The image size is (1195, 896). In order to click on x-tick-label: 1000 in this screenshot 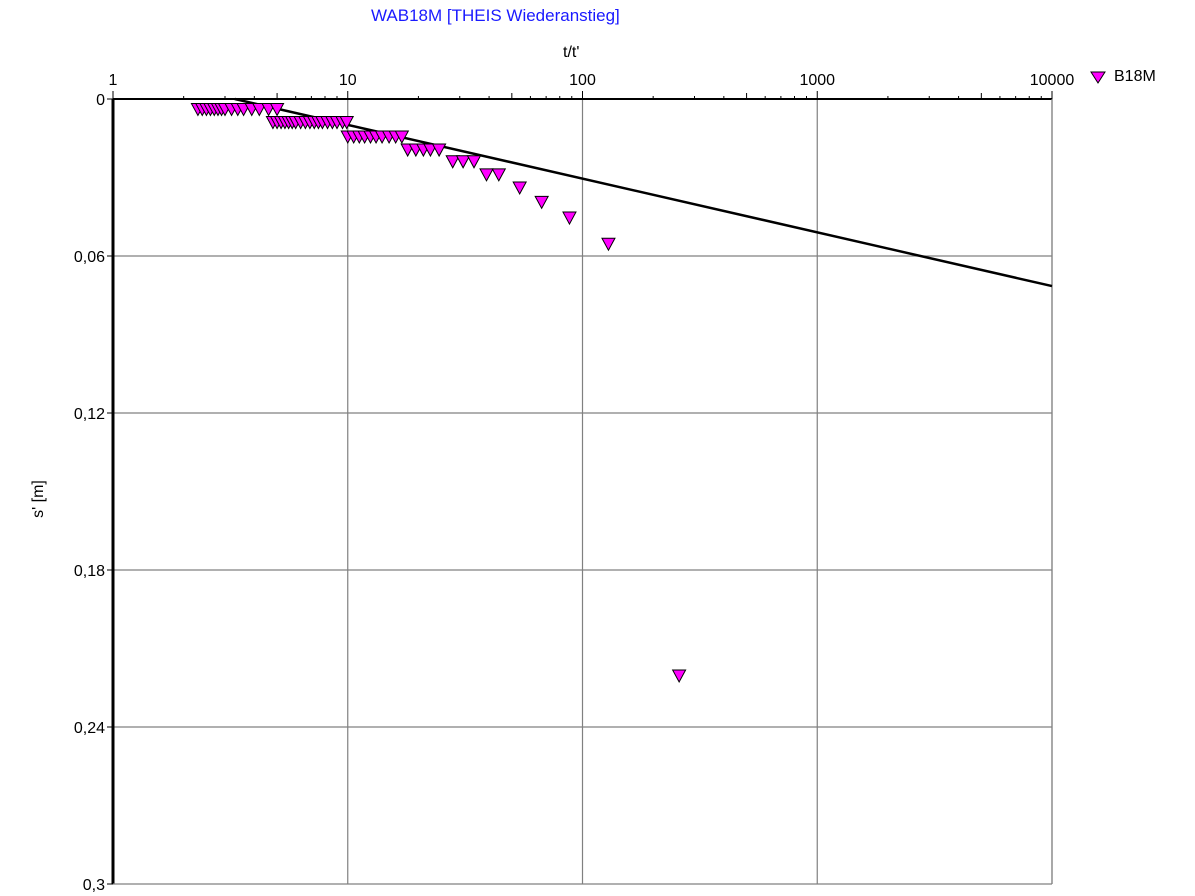, I will do `click(817, 80)`.